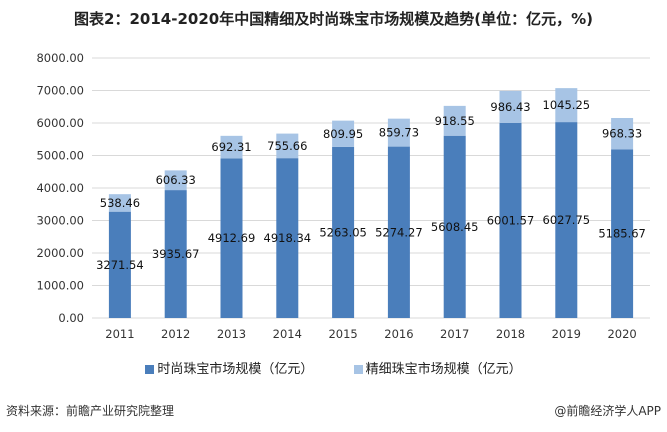  What do you see at coordinates (235, 369) in the screenshot?
I see `legend-label-fashion: 时尚珠宝市场规模（亿元）` at bounding box center [235, 369].